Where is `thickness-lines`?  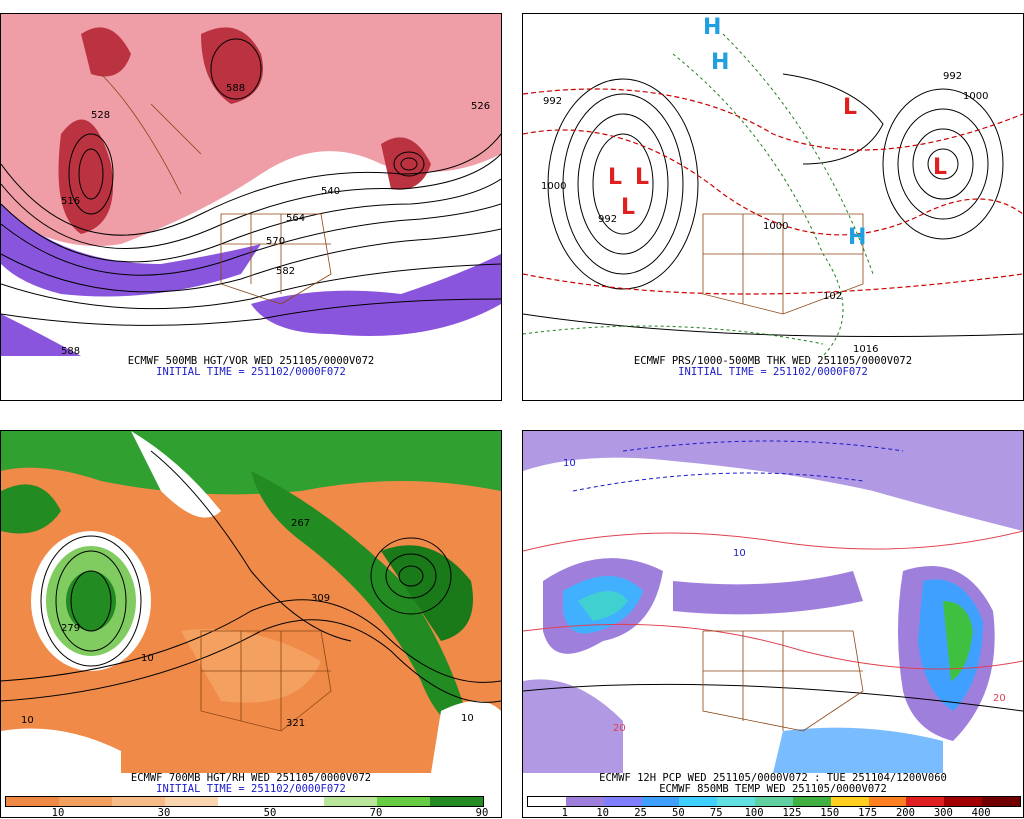 thickness-lines is located at coordinates (773, 191).